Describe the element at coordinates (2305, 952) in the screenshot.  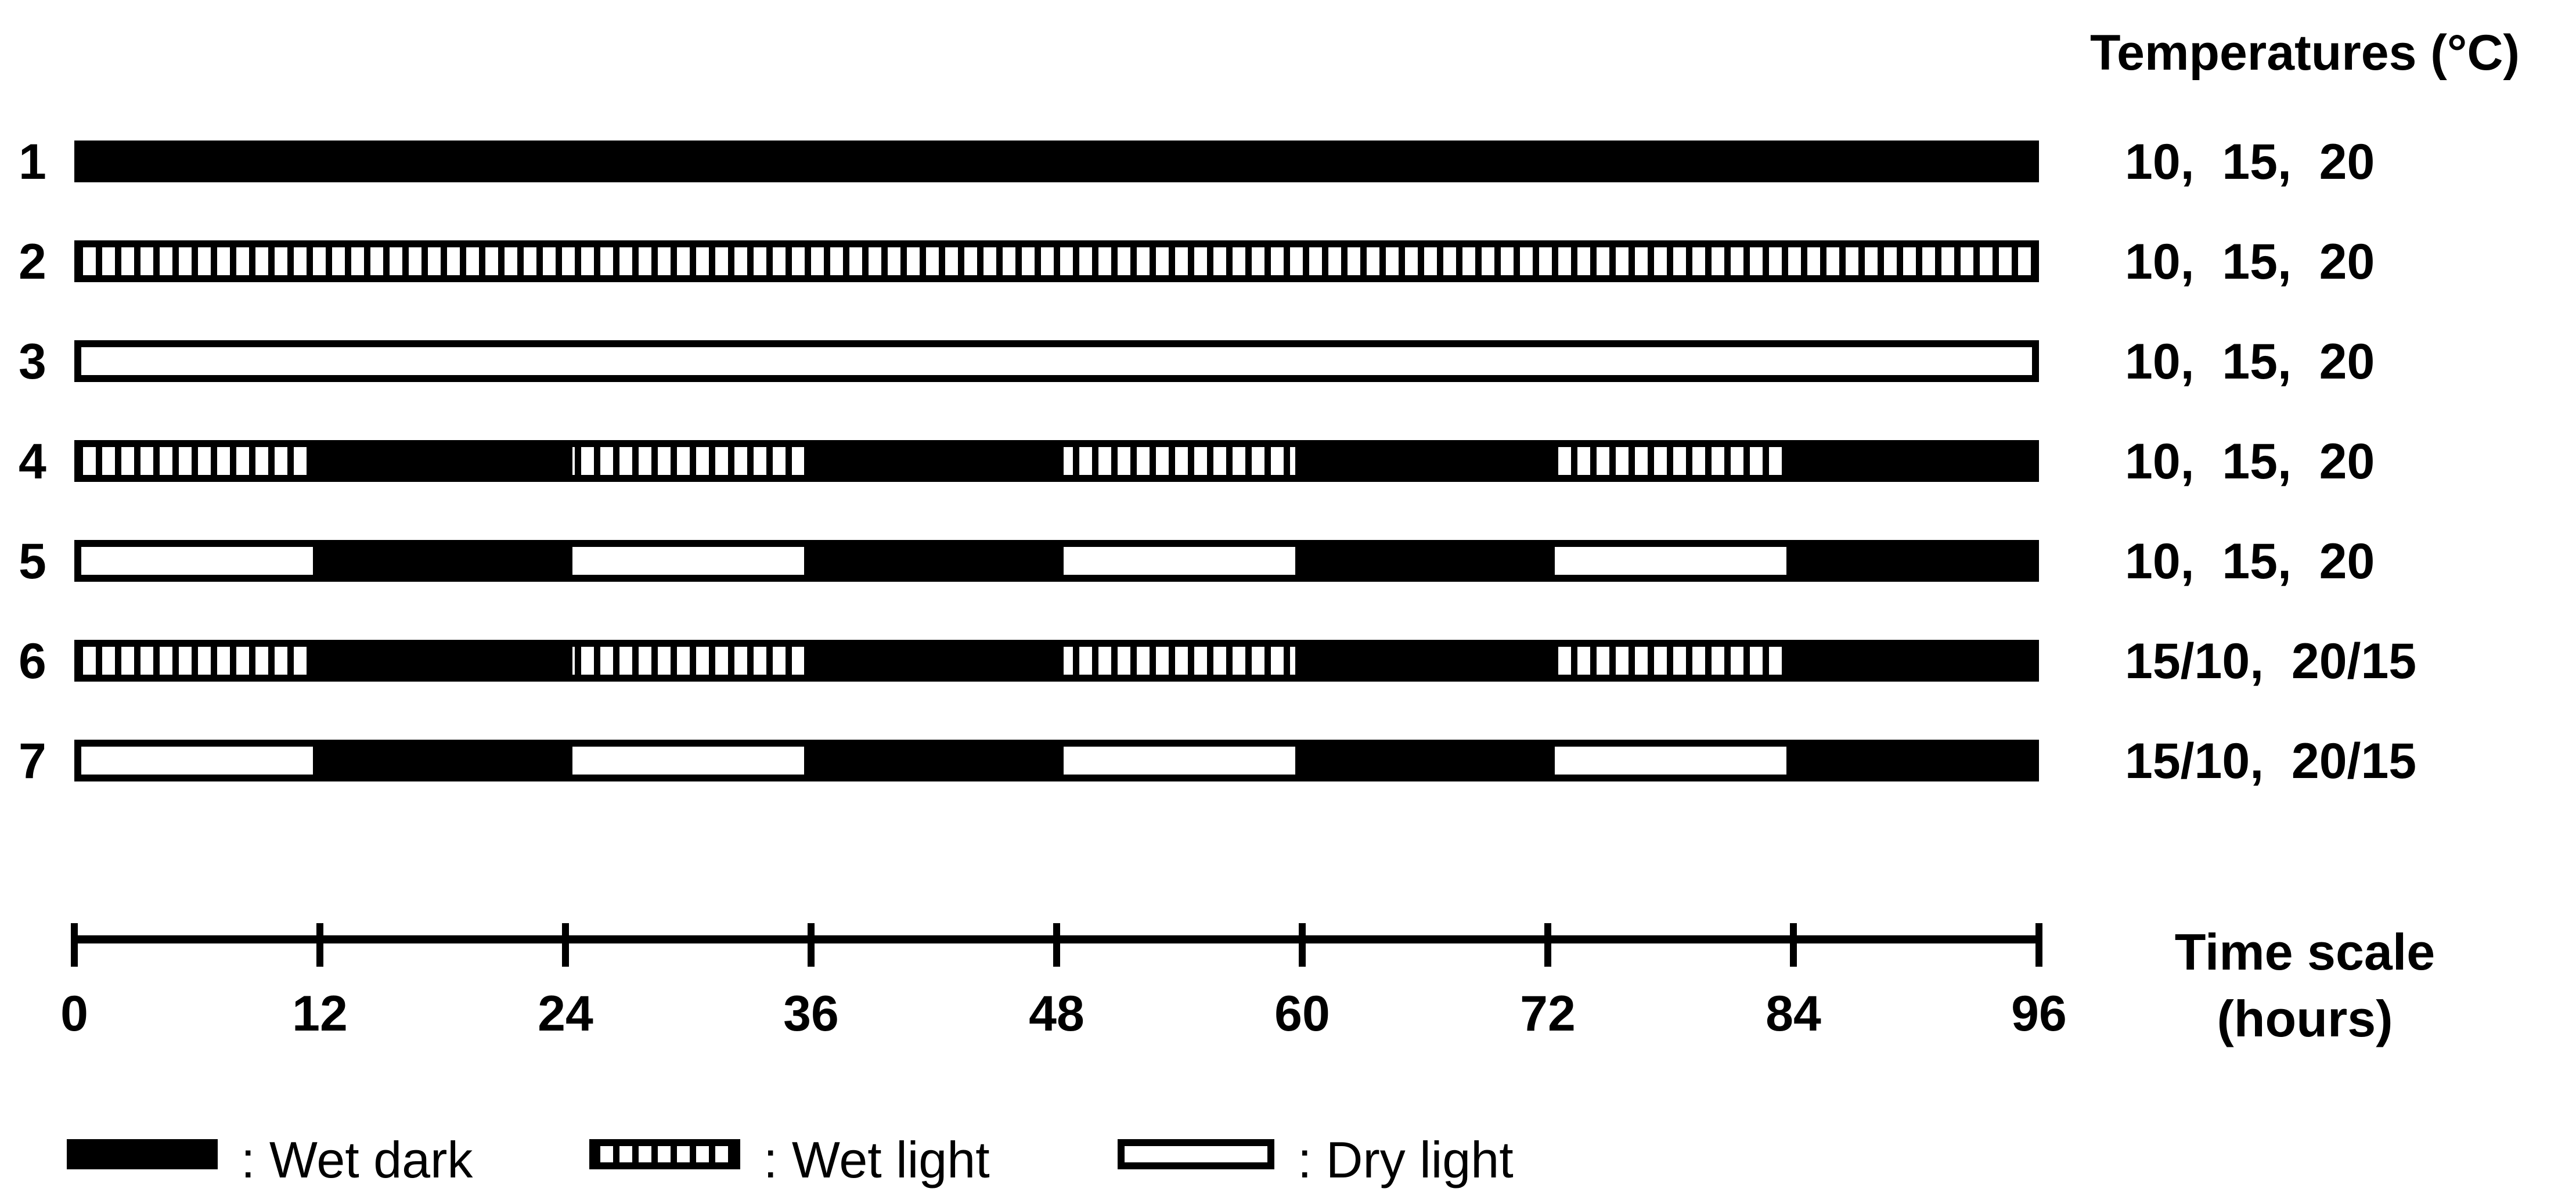
I see `time-axis-label-line1: Time scale` at that location.